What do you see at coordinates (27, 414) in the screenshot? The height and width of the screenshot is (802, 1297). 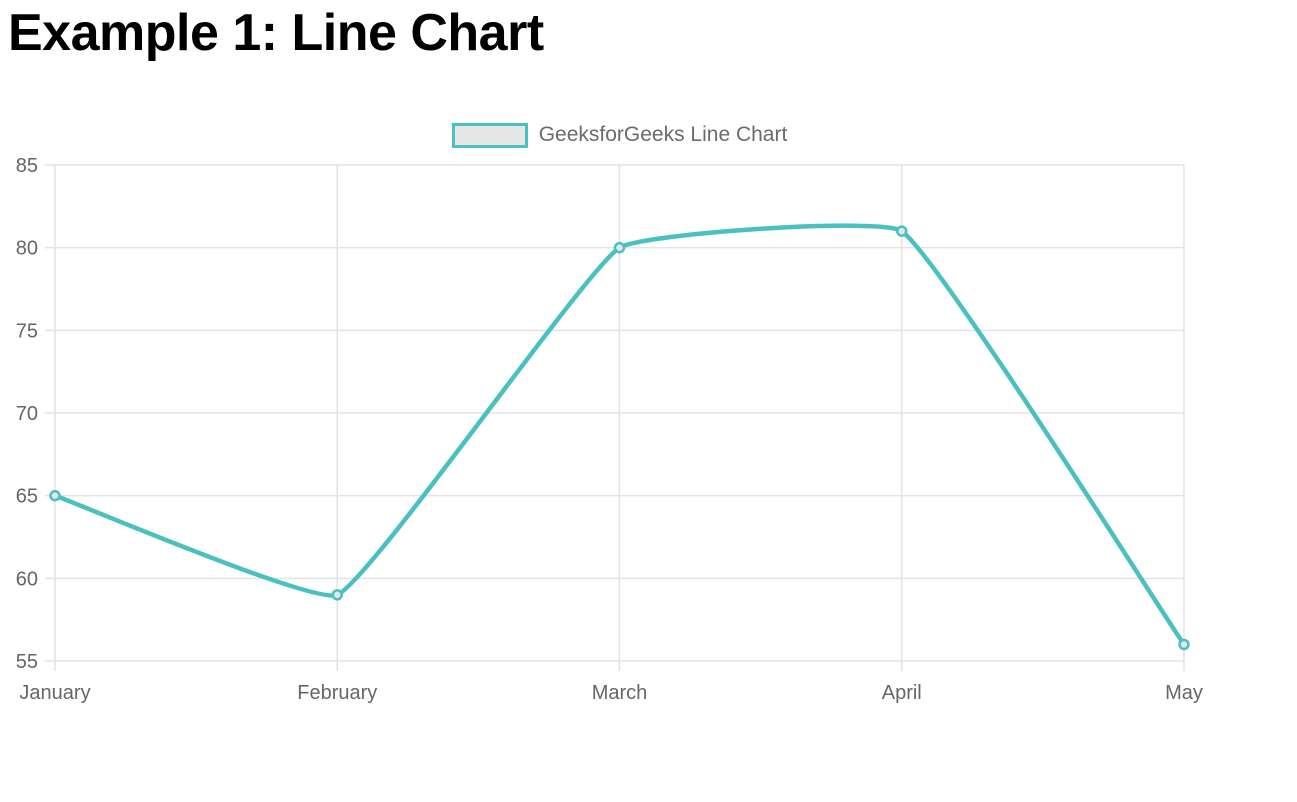 I see `y-tick-label: 70` at bounding box center [27, 414].